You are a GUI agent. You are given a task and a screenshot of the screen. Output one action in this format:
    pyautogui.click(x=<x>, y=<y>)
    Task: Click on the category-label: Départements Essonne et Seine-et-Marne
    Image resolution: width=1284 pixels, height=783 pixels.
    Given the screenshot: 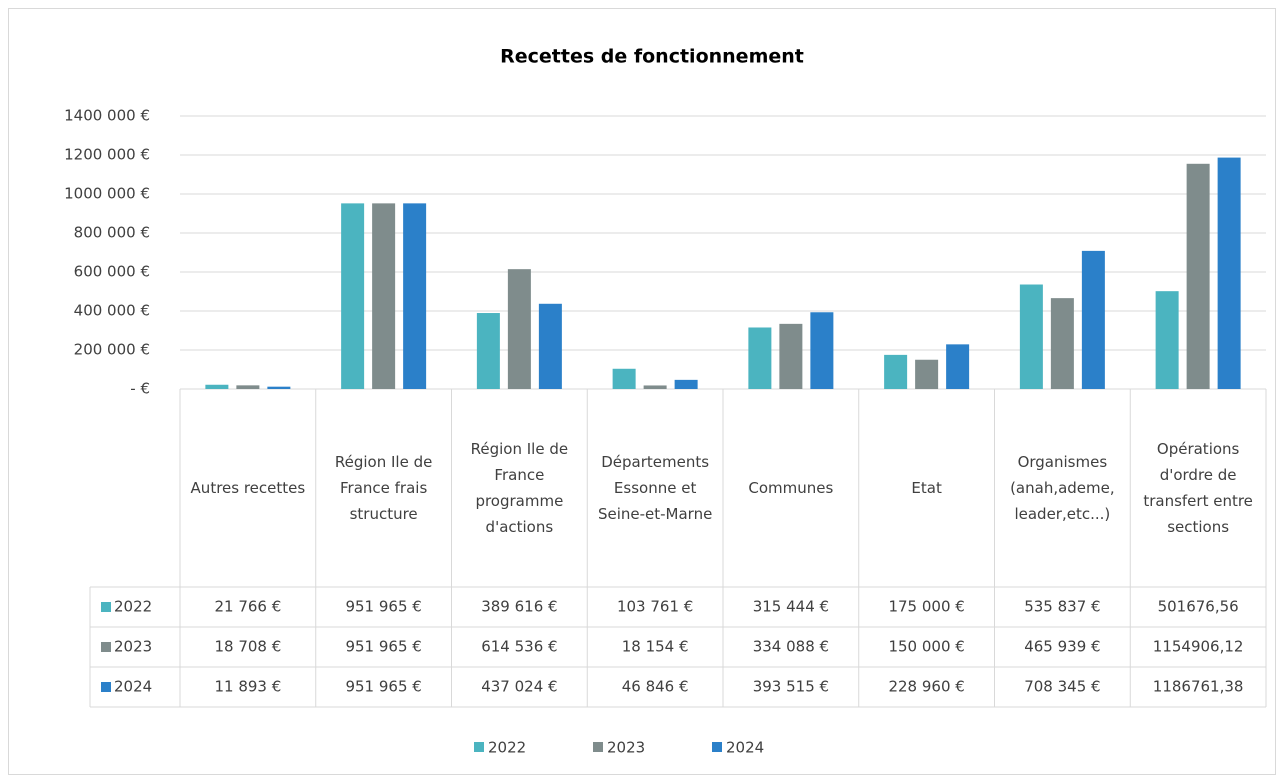 What is the action you would take?
    pyautogui.click(x=655, y=488)
    